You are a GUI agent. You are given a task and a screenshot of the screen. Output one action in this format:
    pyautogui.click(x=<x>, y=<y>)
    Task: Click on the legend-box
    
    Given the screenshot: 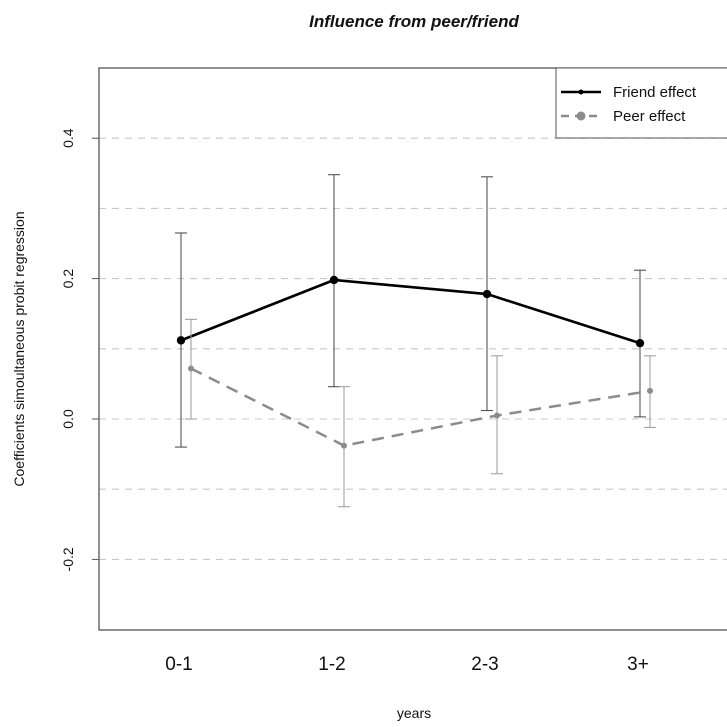 What is the action you would take?
    pyautogui.click(x=641, y=103)
    